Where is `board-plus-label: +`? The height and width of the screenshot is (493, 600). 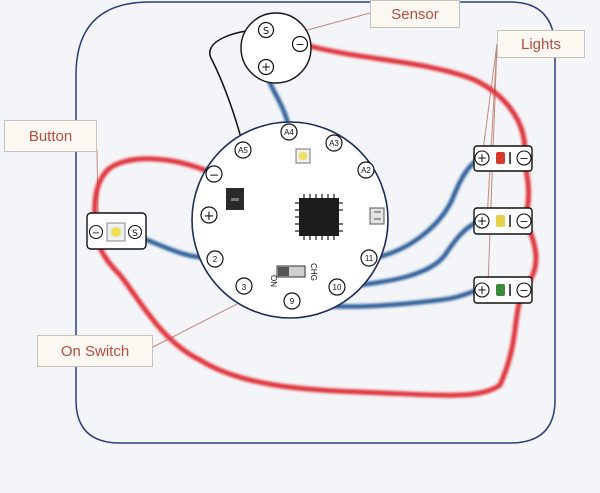 board-plus-label: + is located at coordinates (209, 216).